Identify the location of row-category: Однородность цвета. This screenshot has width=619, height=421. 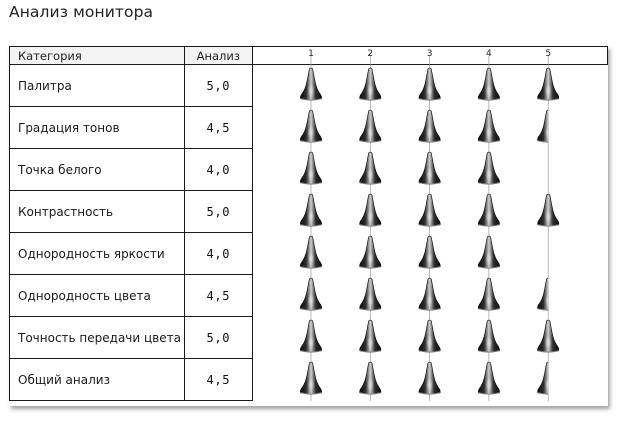
(97, 295).